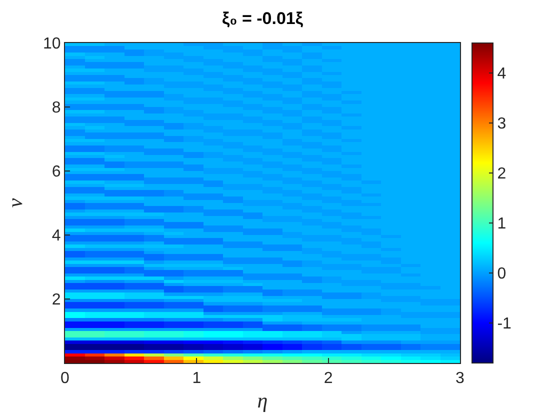  What do you see at coordinates (501, 74) in the screenshot?
I see `color-bar-label: 4` at bounding box center [501, 74].